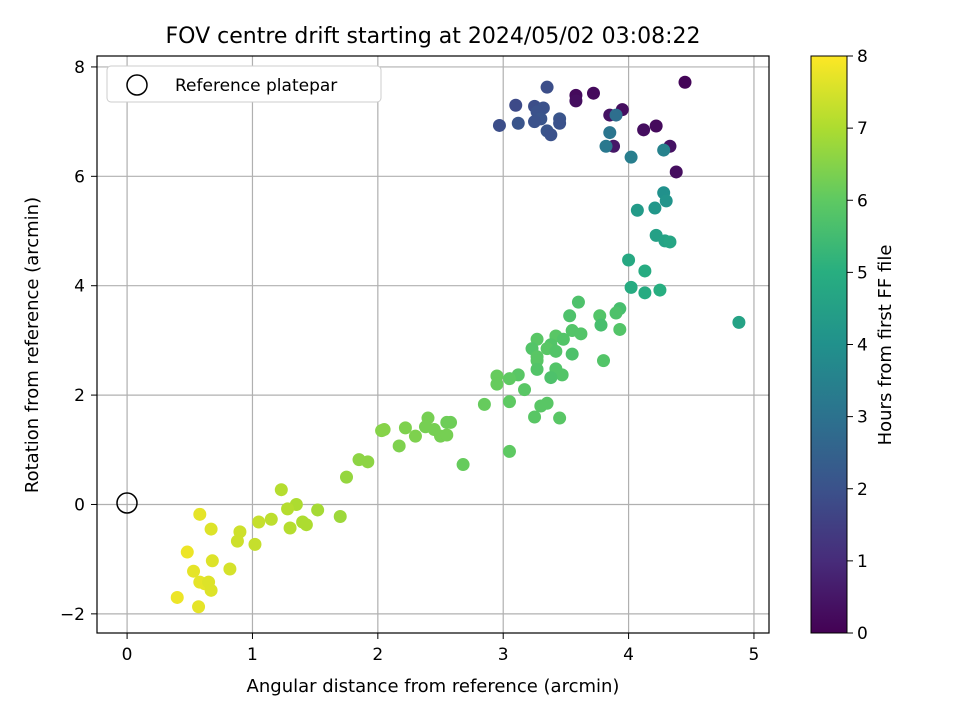  I want to click on y-tick-label: 2, so click(79, 396).